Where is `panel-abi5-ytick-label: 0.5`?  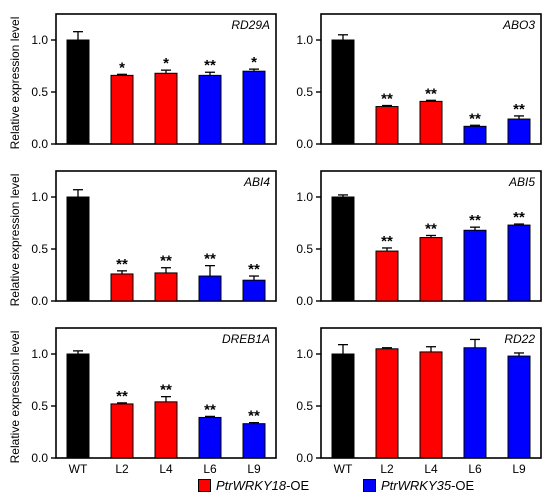 panel-abi5-ytick-label: 0.5 is located at coordinates (304, 249).